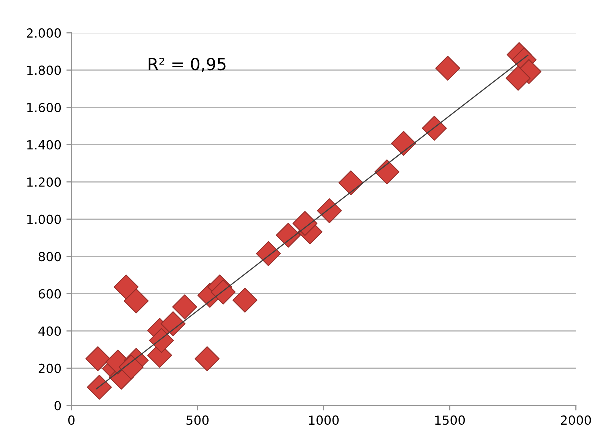 This screenshot has width=597, height=441. What do you see at coordinates (50, 257) in the screenshot?
I see `y-tick-label: 800` at bounding box center [50, 257].